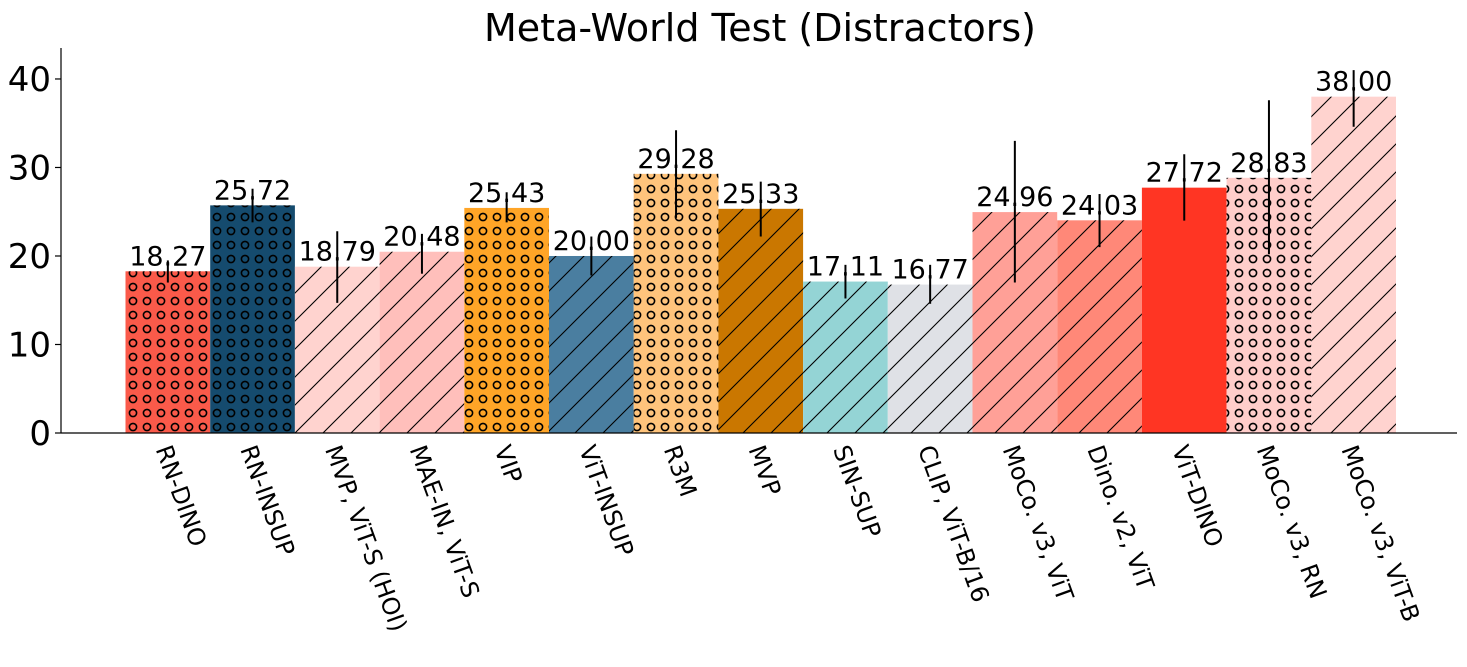 This screenshot has width=1467, height=667. I want to click on value-label-9: 17.11, so click(845, 267).